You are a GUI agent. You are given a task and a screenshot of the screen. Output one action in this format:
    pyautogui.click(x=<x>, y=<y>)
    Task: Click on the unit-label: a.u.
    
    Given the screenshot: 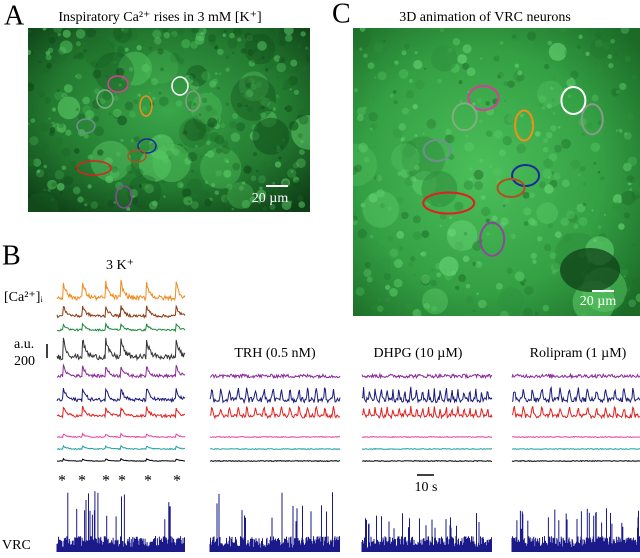 What is the action you would take?
    pyautogui.click(x=24, y=344)
    